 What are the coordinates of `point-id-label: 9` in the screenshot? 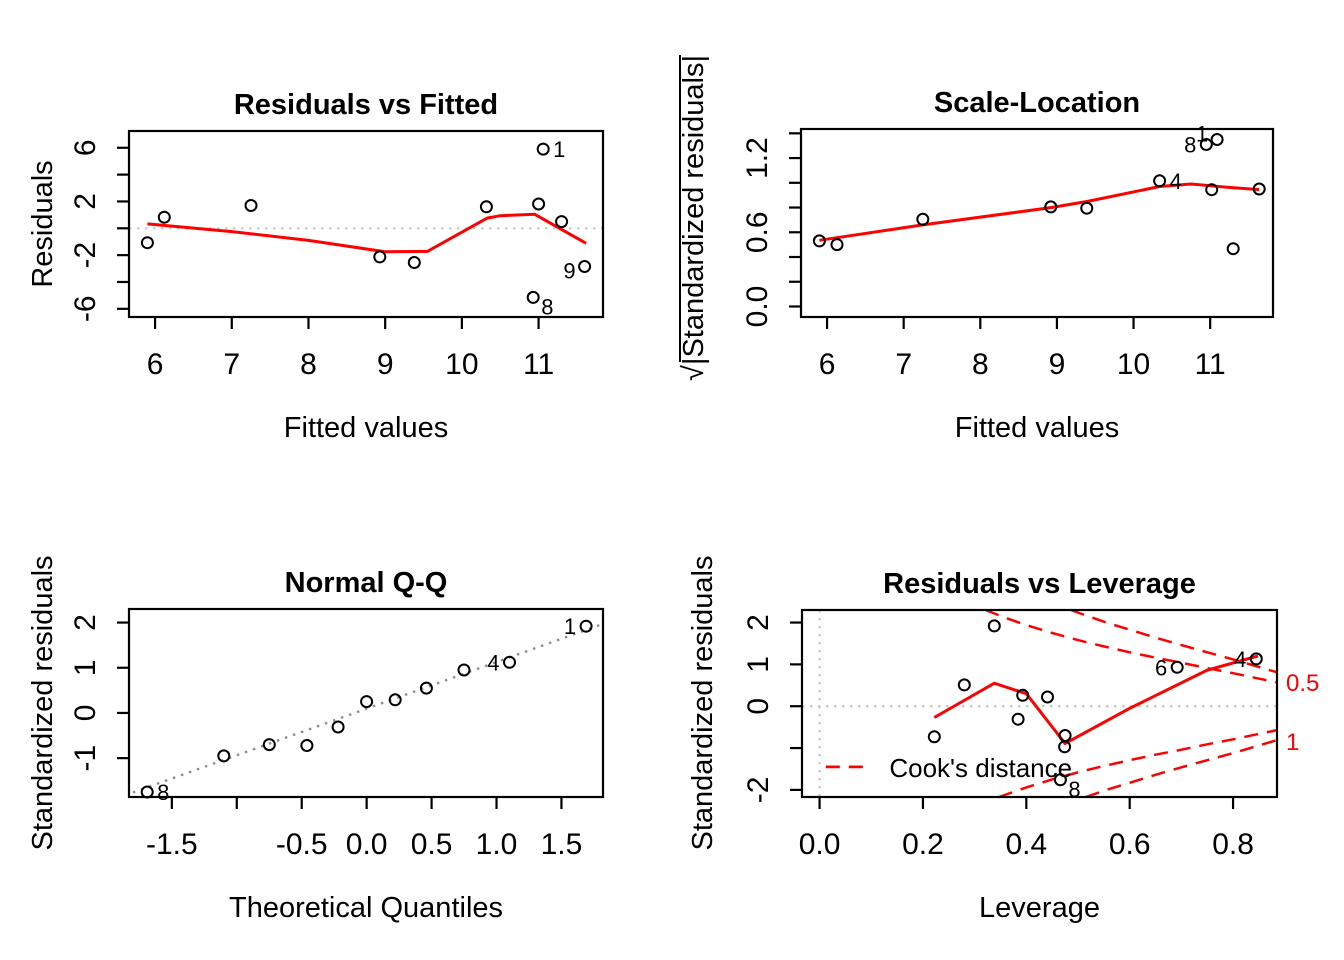 It's located at (569, 271).